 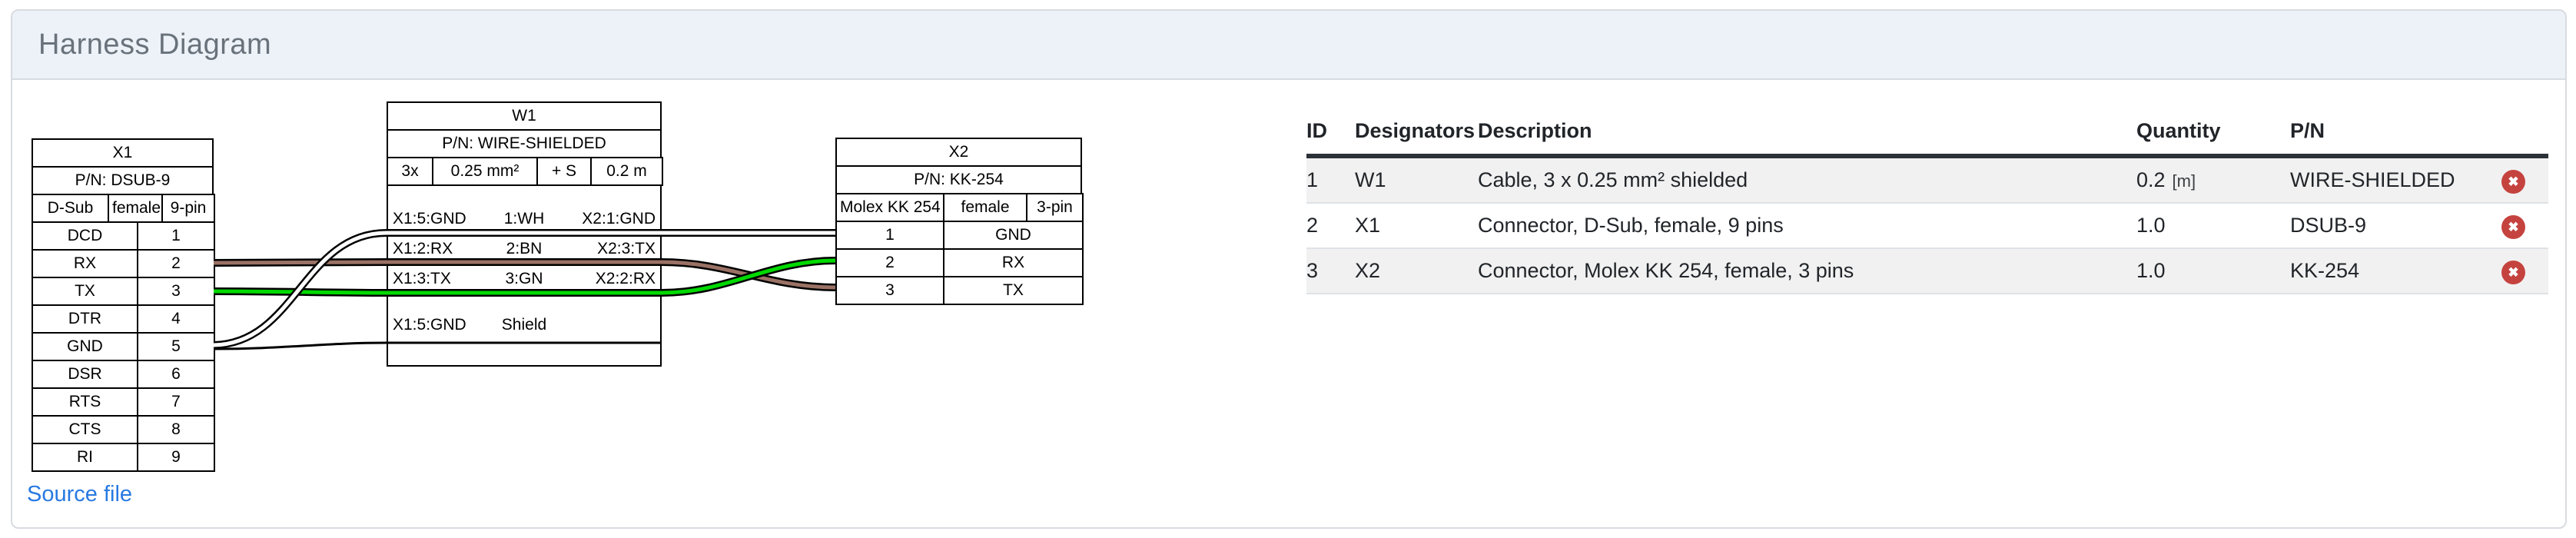 What do you see at coordinates (889, 207) in the screenshot?
I see `x2-info-type: Molex KK 254` at bounding box center [889, 207].